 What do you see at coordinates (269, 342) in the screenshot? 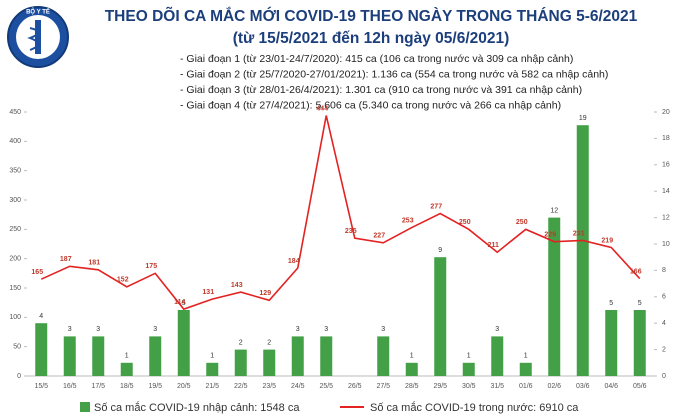
I see `bar-label: 2` at bounding box center [269, 342].